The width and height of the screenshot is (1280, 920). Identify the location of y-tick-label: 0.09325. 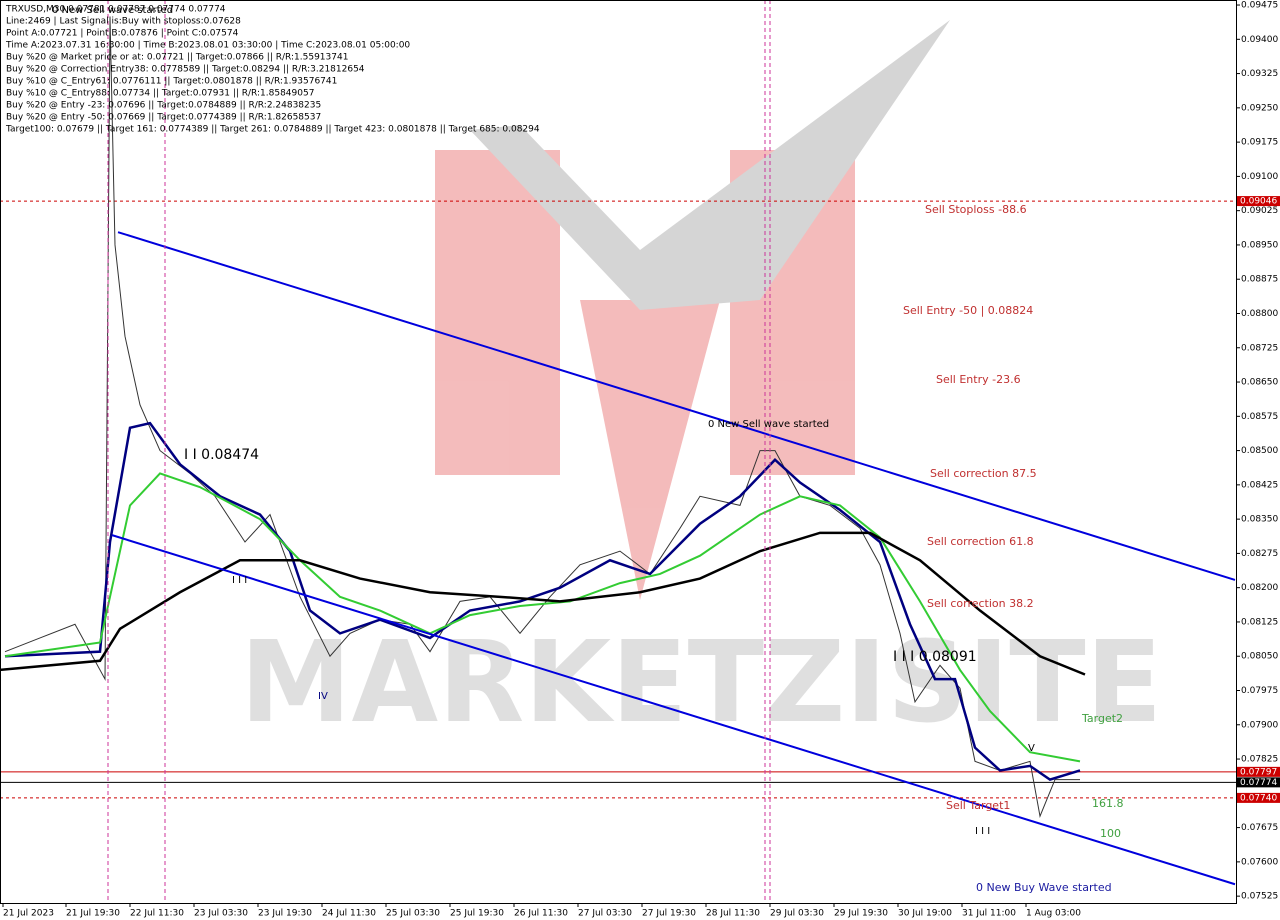
(1259, 74).